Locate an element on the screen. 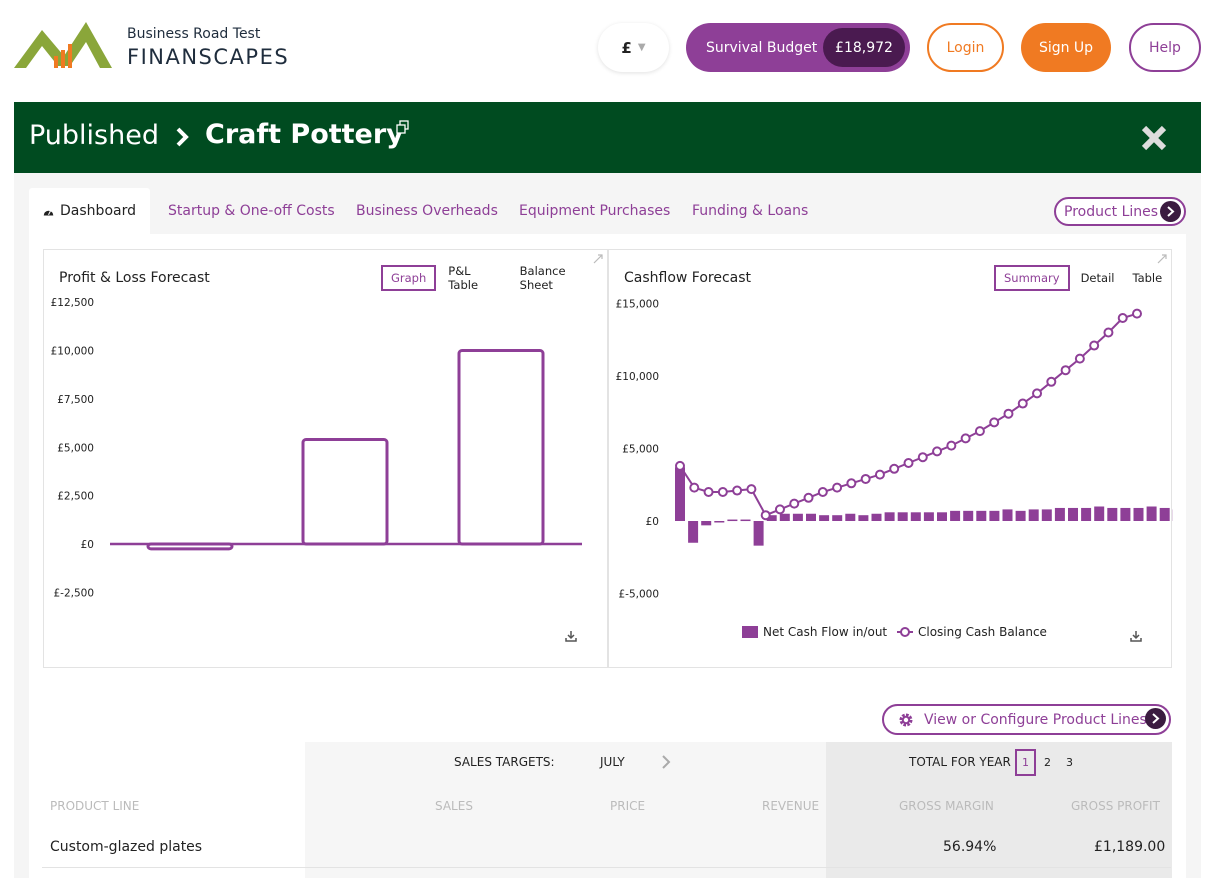 This screenshot has height=878, width=1215. legend-closing-balance-label: Closing Cash Balance is located at coordinates (982, 632).